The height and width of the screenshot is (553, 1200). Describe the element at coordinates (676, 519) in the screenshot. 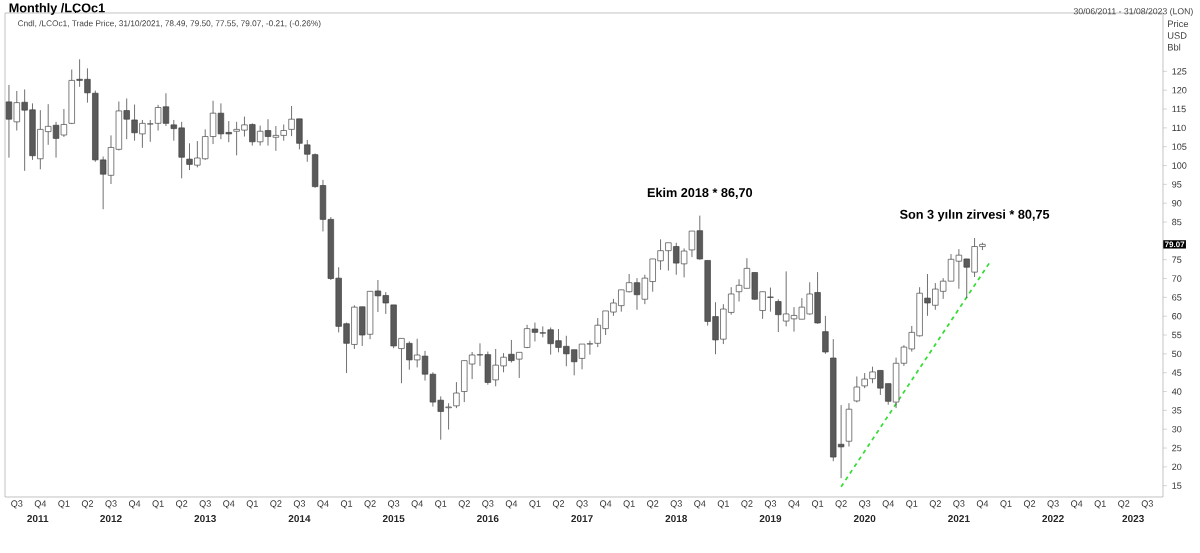

I see `x2-tick-label: 2018` at that location.